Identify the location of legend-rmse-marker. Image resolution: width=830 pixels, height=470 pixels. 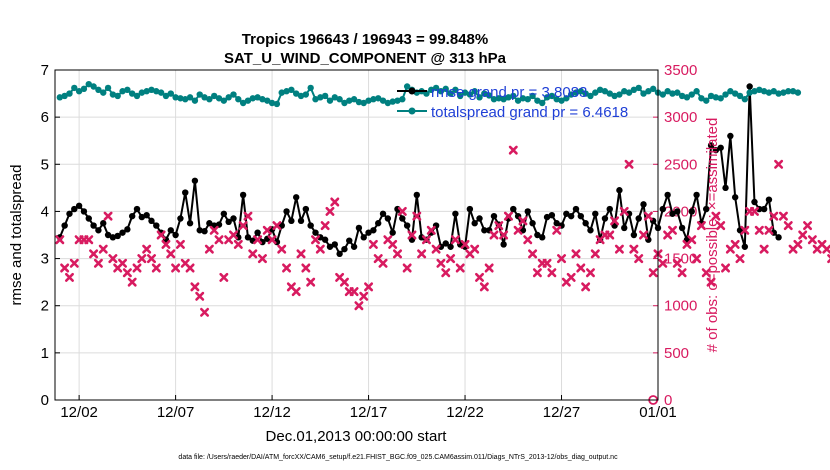
(412, 91).